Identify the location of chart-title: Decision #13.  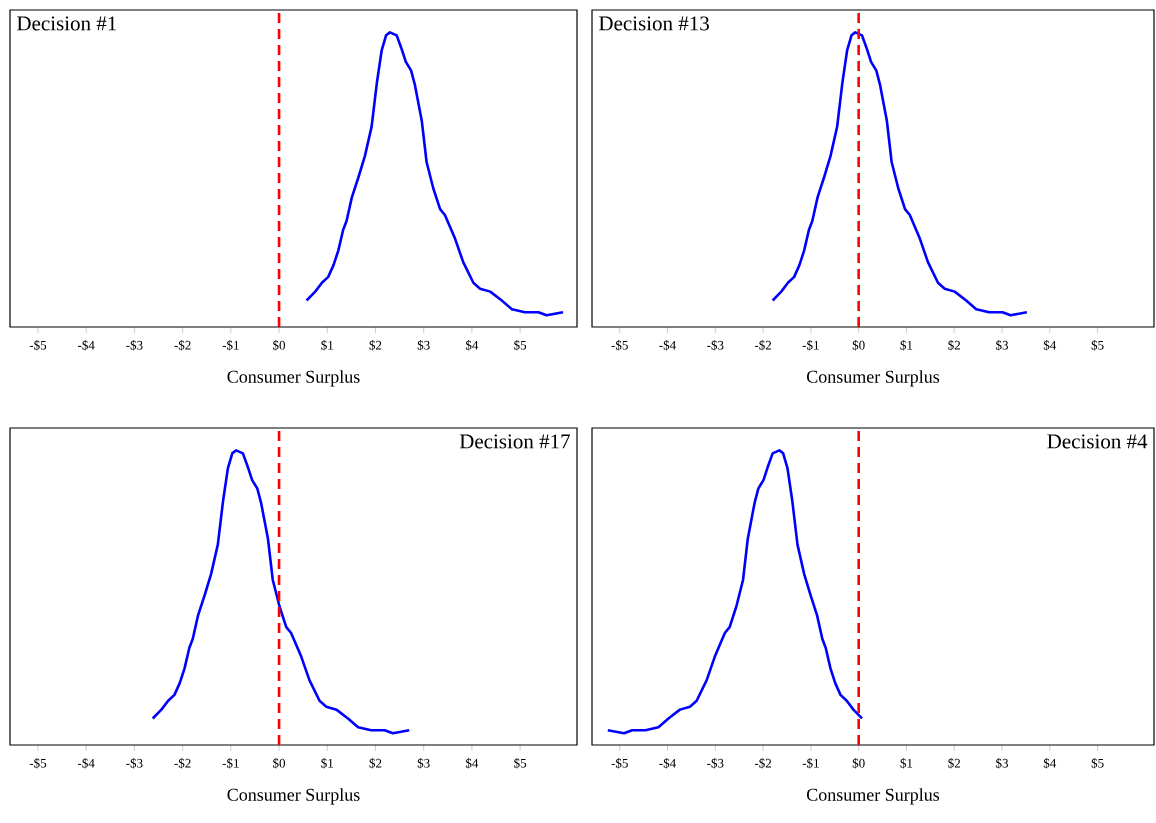
(654, 23).